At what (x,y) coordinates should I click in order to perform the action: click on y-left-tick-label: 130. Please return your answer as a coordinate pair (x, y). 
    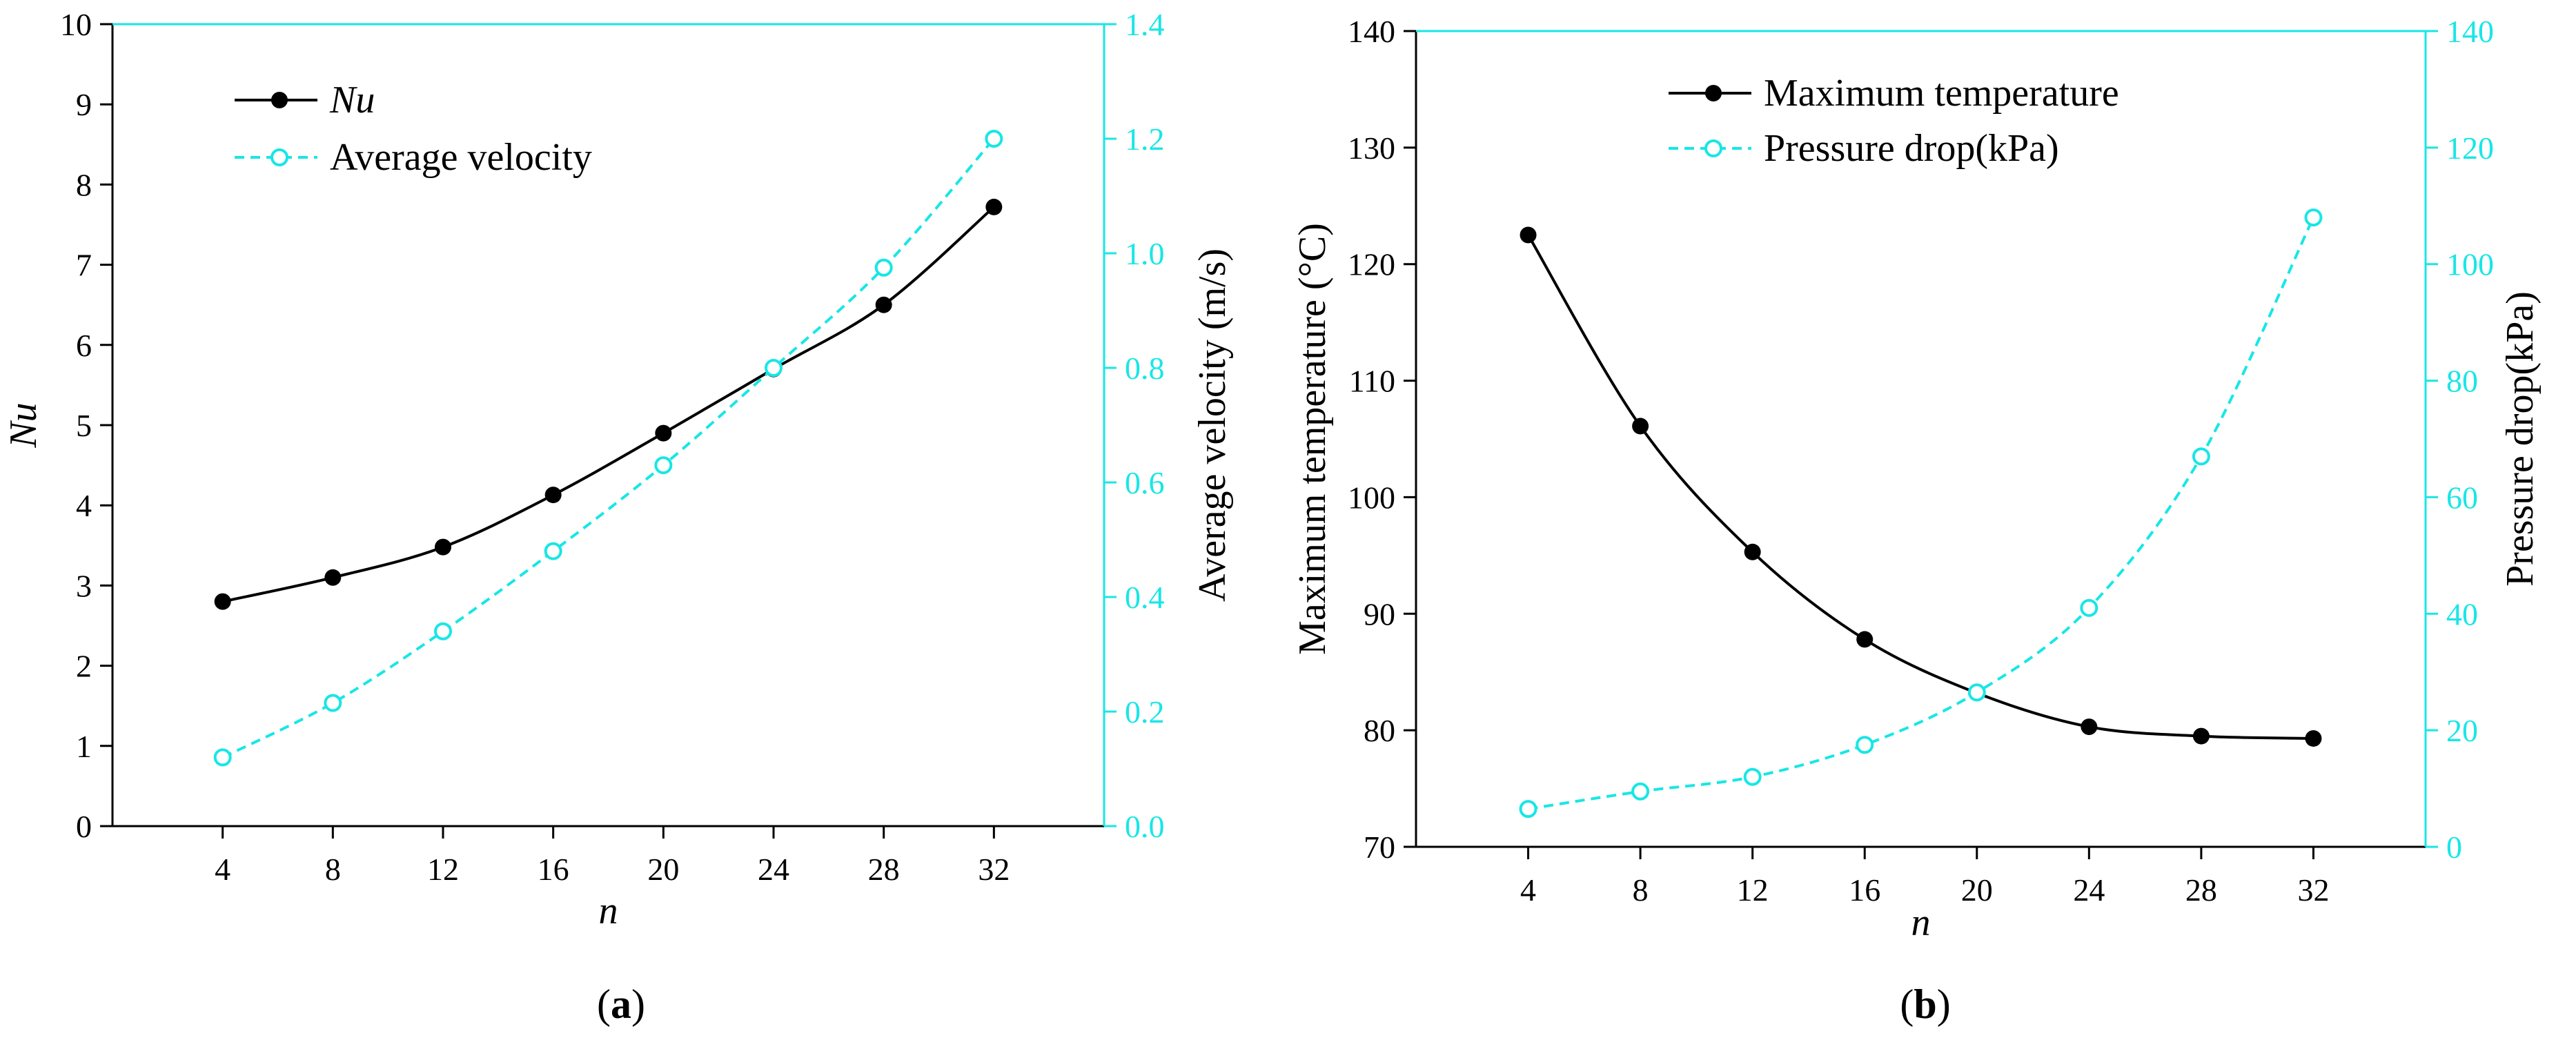
    Looking at the image, I should click on (1371, 148).